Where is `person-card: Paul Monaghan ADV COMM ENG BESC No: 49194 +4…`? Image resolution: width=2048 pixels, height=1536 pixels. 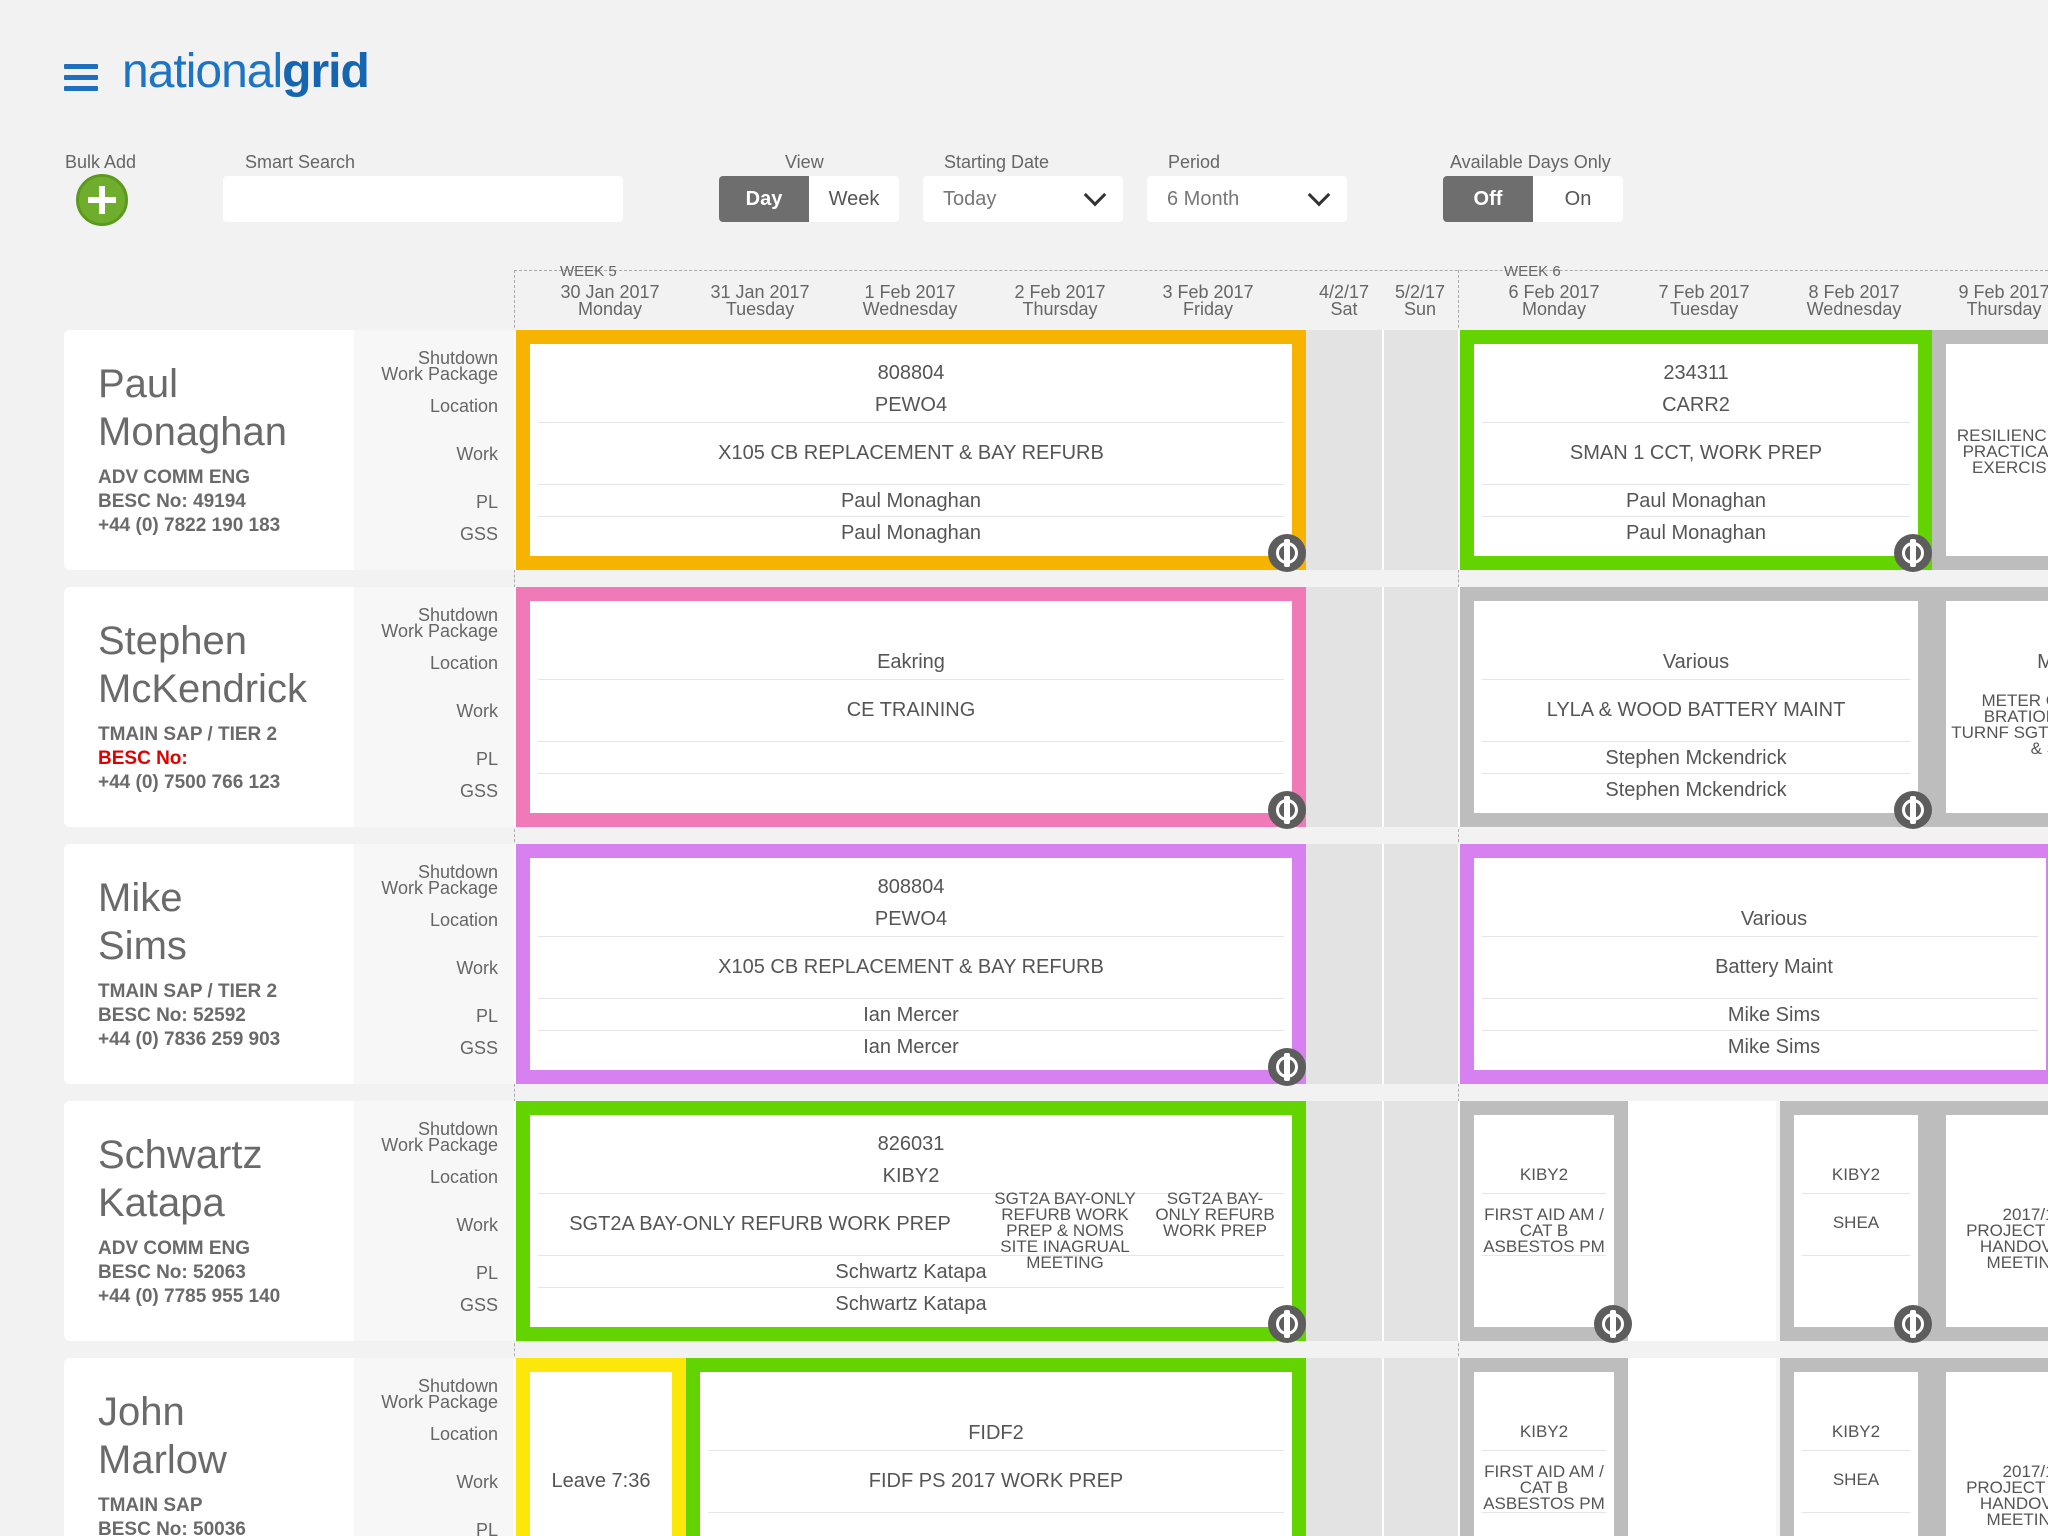
person-card: Paul Monaghan ADV COMM ENG BESC No: 49194 +4… is located at coordinates (229, 450).